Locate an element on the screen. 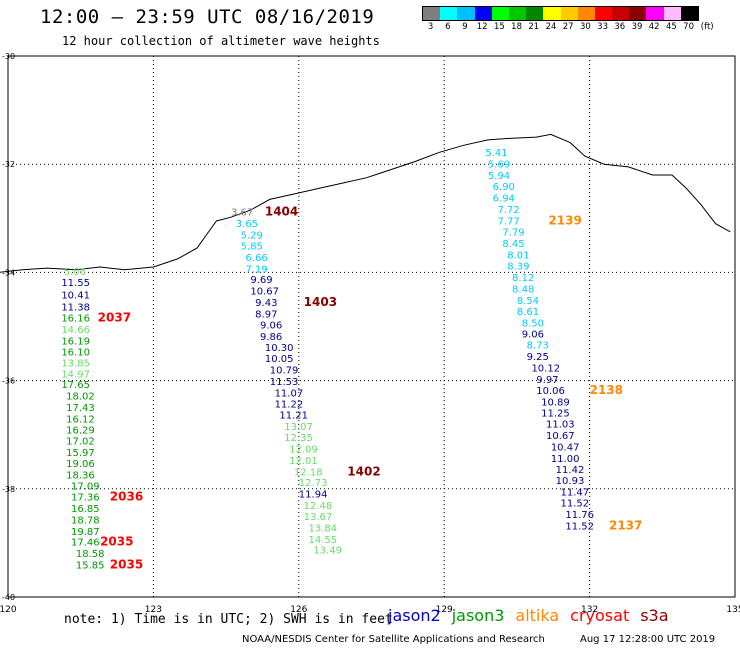 The width and height of the screenshot is (740, 650). wave-height-value: 14.55 is located at coordinates (322, 540).